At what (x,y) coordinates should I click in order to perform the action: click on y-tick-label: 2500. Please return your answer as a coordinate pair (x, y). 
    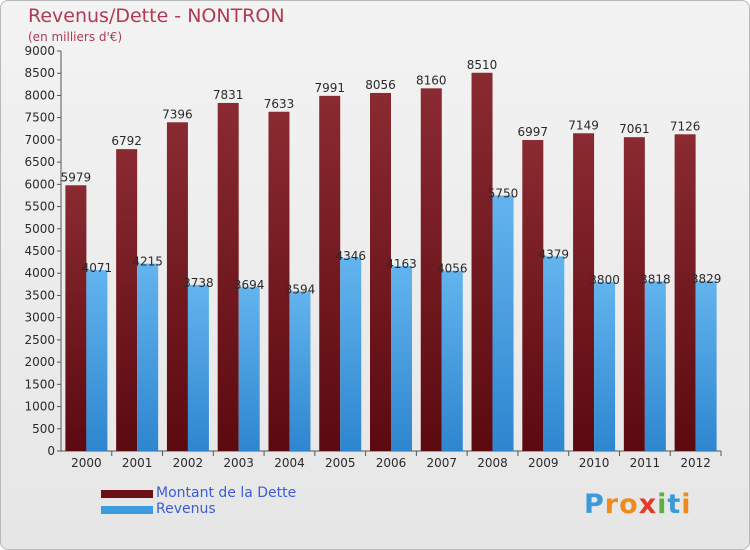
    Looking at the image, I should click on (39, 340).